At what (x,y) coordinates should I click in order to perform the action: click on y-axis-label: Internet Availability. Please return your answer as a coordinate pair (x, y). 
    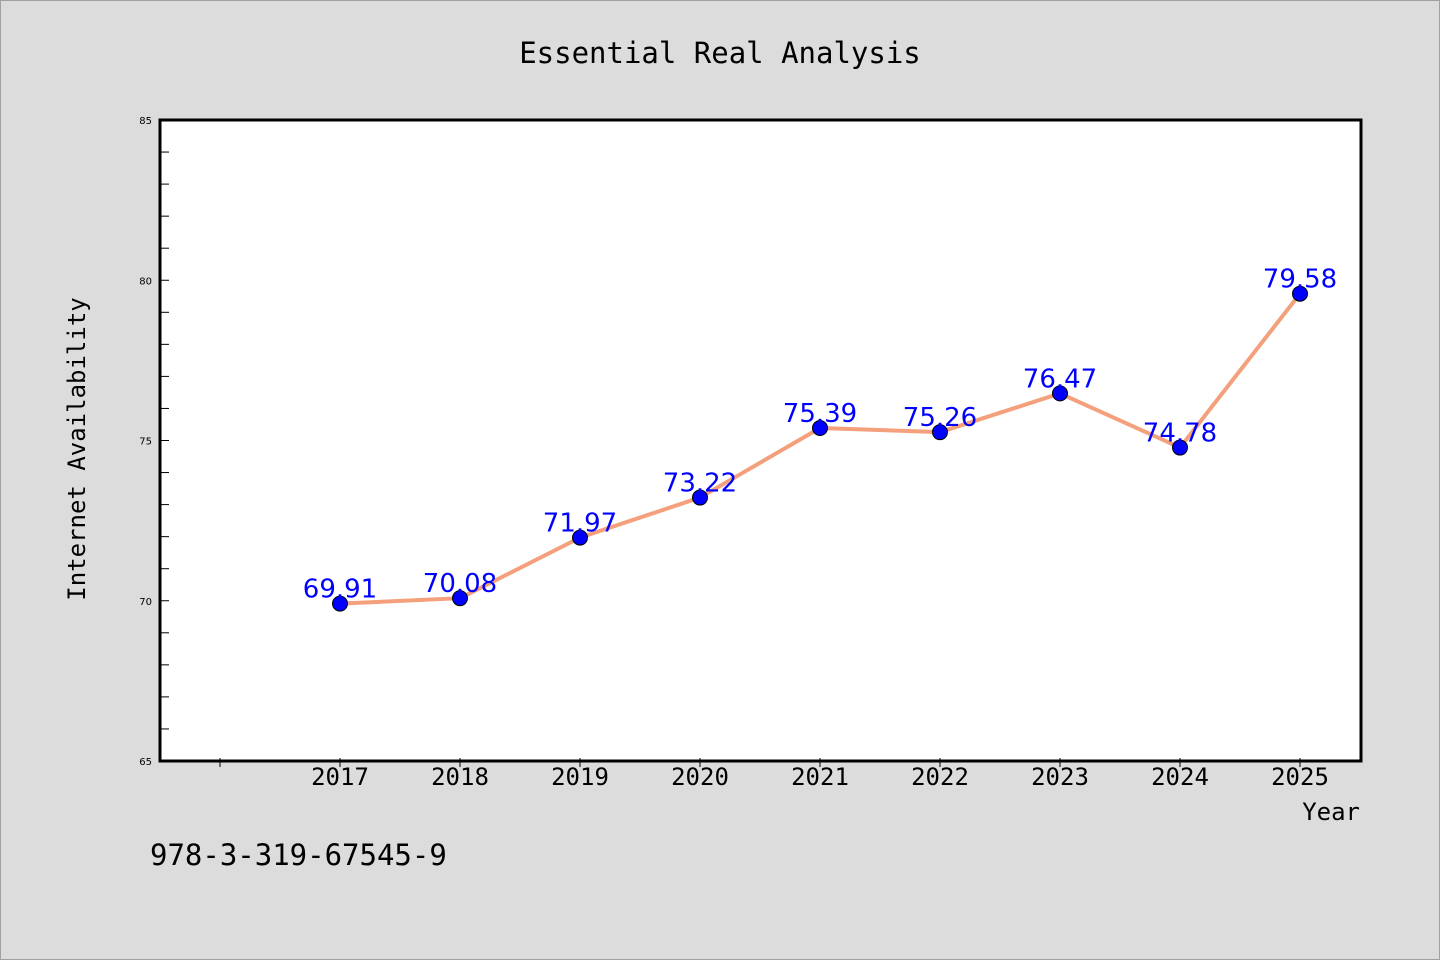
    Looking at the image, I should click on (77, 448).